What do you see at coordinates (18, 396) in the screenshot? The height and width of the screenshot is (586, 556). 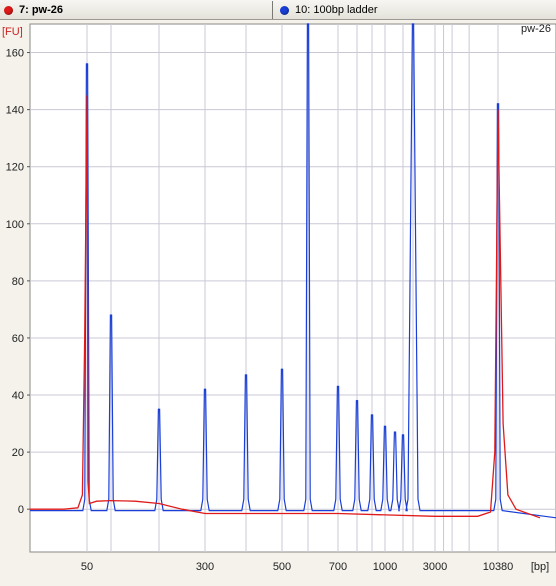 I see `y-tick-label: 40` at bounding box center [18, 396].